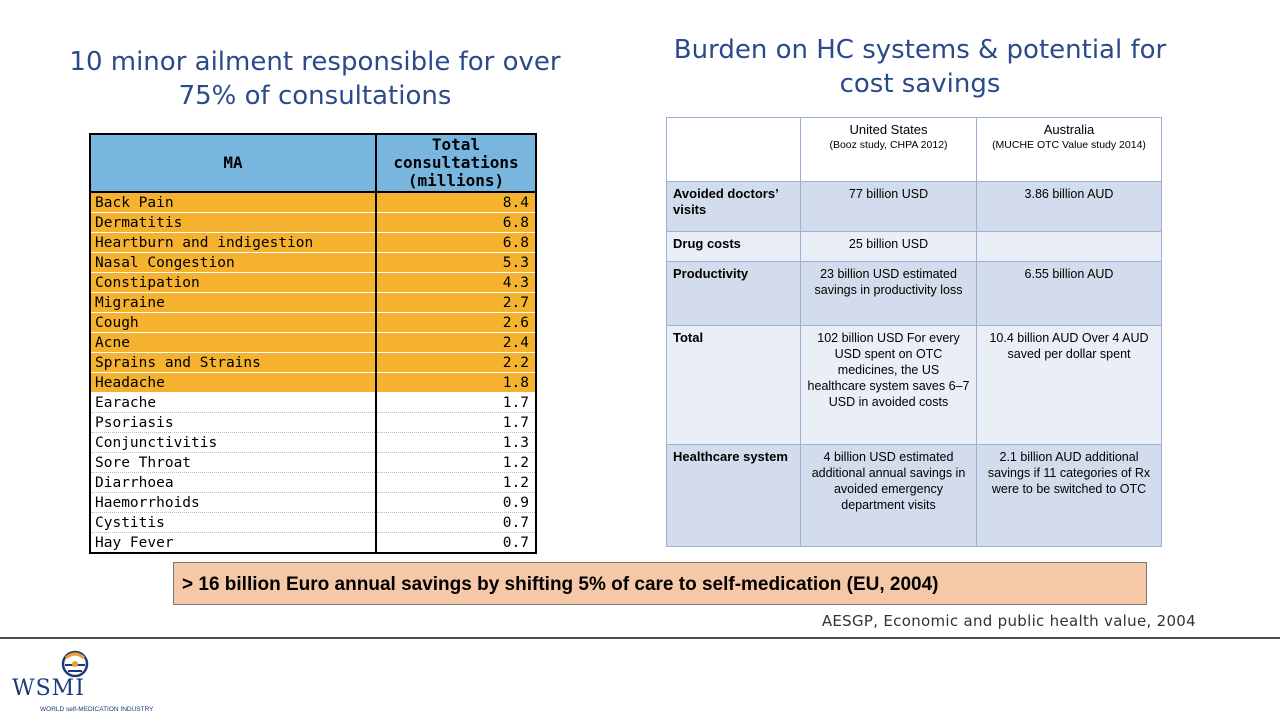 Image resolution: width=1280 pixels, height=722 pixels. What do you see at coordinates (456, 382) in the screenshot?
I see `consultations-value: 1.8` at bounding box center [456, 382].